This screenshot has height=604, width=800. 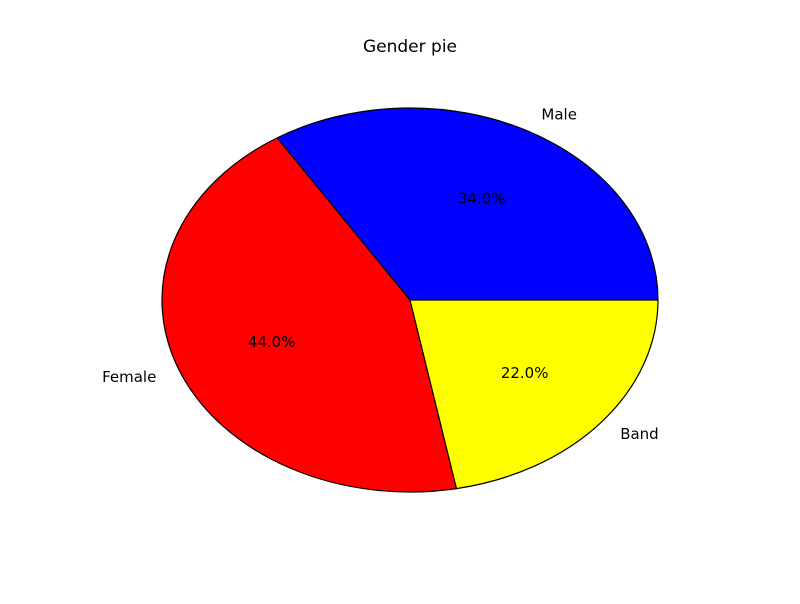 I want to click on pie-slice-band, so click(x=534, y=394).